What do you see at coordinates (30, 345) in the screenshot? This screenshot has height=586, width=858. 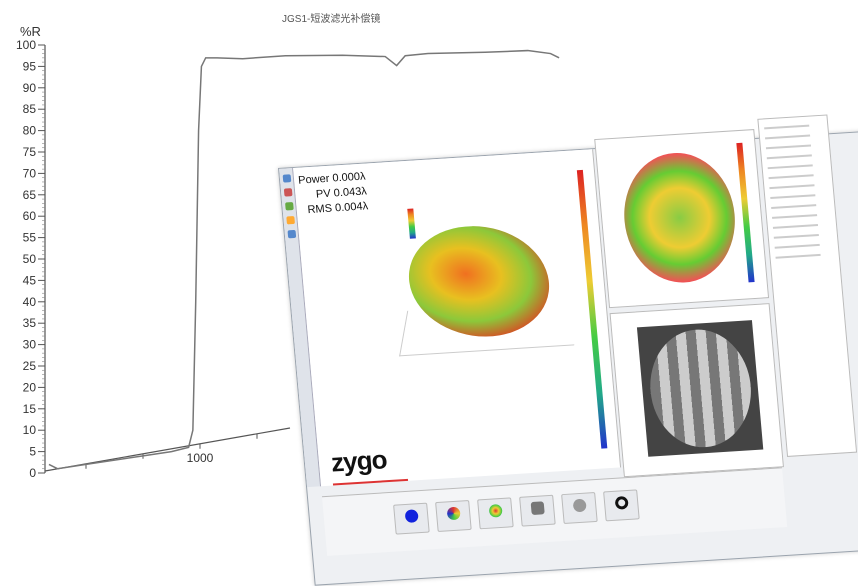 I see `y-tick-label: 30` at bounding box center [30, 345].